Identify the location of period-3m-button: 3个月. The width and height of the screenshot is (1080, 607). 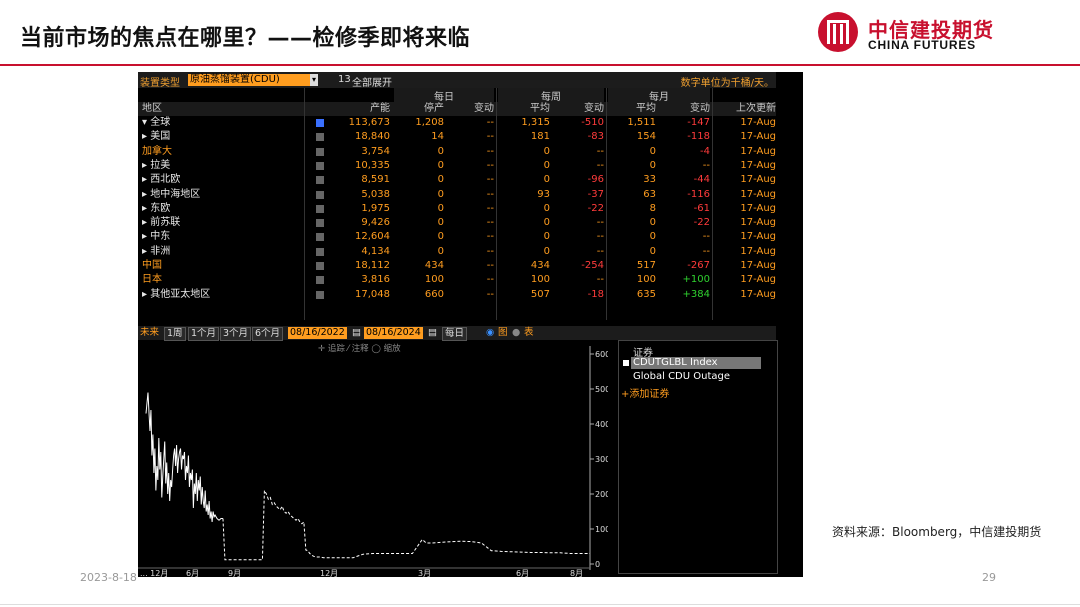
(236, 334).